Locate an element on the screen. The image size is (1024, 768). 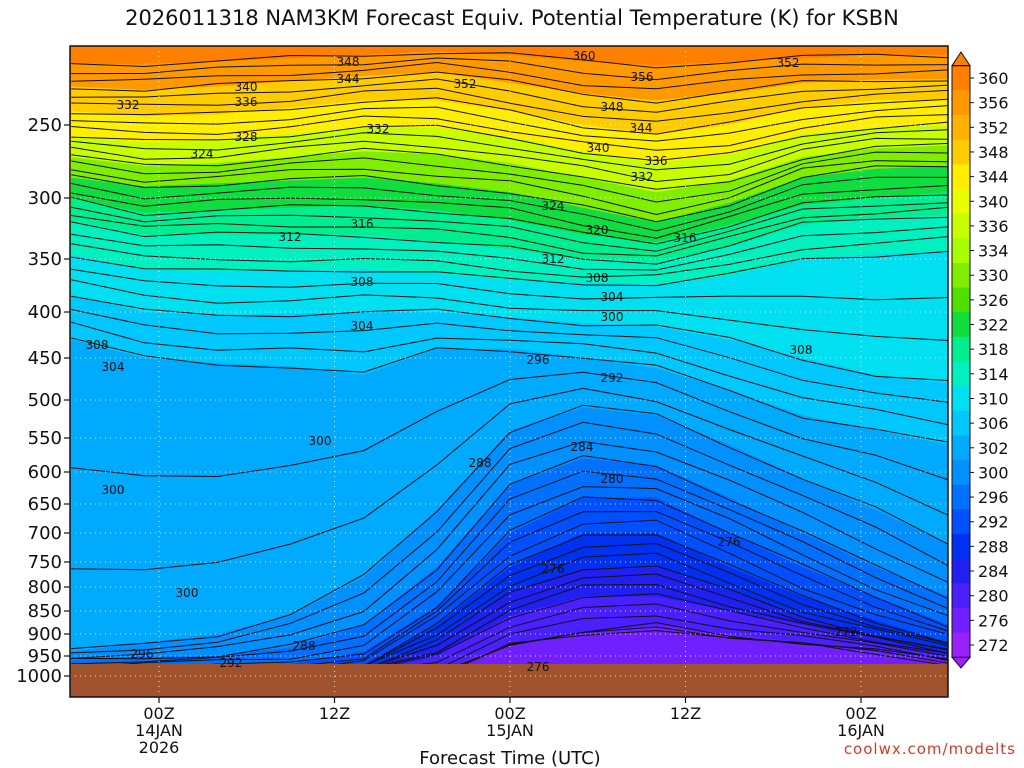
ground-band is located at coordinates (509, 680).